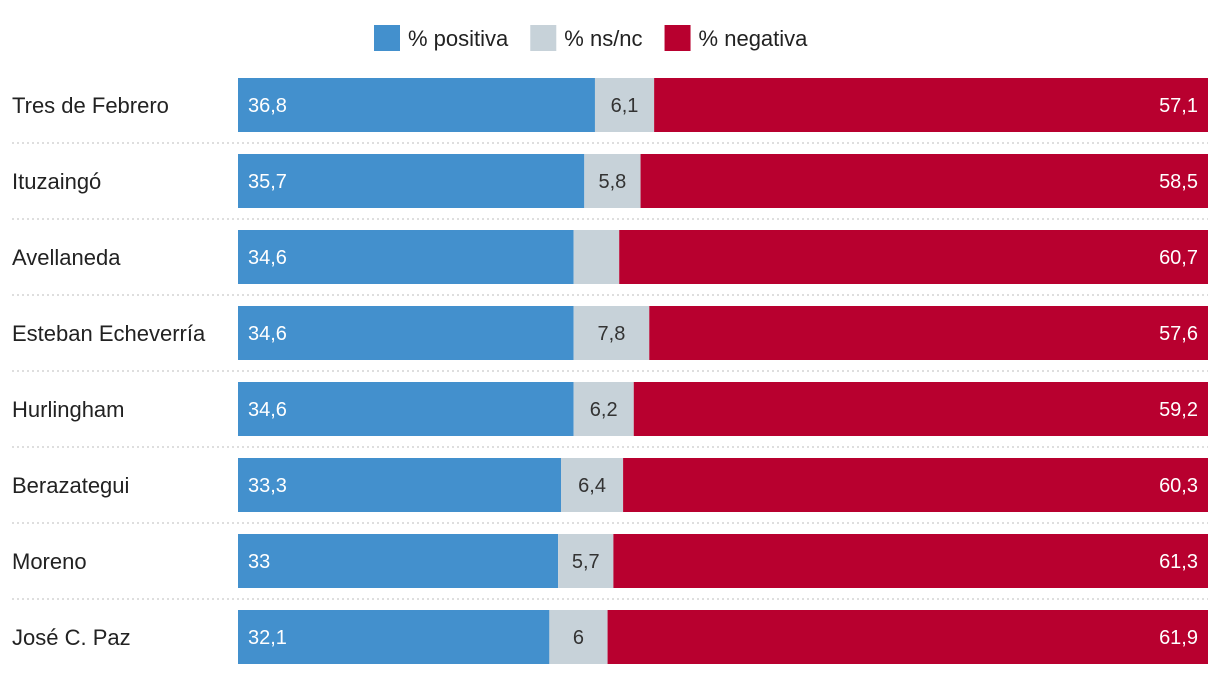  I want to click on bar-ituzaingo-negativa, so click(924, 181).